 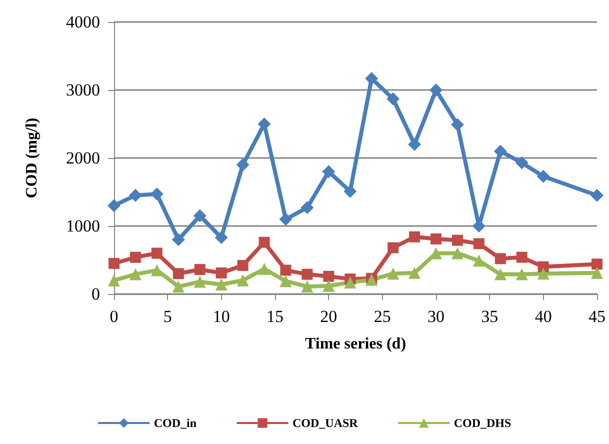 What do you see at coordinates (382, 316) in the screenshot?
I see `x-tick-label: 25` at bounding box center [382, 316].